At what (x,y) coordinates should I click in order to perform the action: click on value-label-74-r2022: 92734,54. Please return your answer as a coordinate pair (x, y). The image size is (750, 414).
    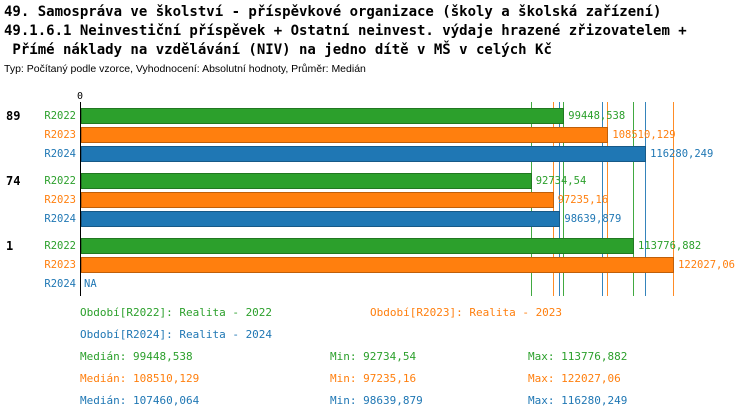
    Looking at the image, I should click on (561, 181).